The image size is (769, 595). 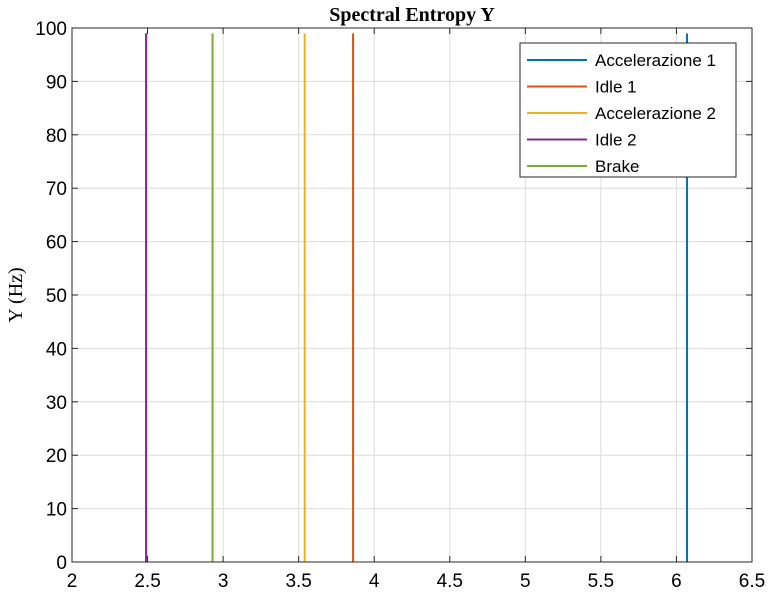 I want to click on x-tick-label: 6.5, so click(x=752, y=581).